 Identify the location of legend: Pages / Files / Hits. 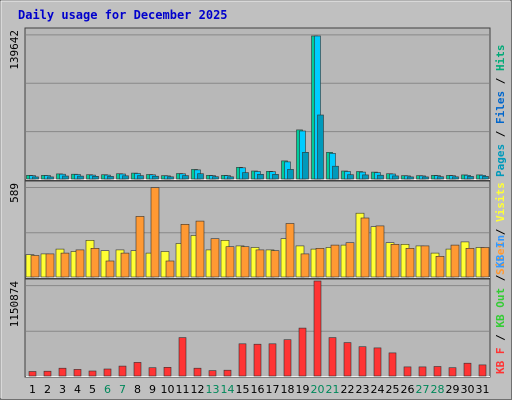
(500, 111).